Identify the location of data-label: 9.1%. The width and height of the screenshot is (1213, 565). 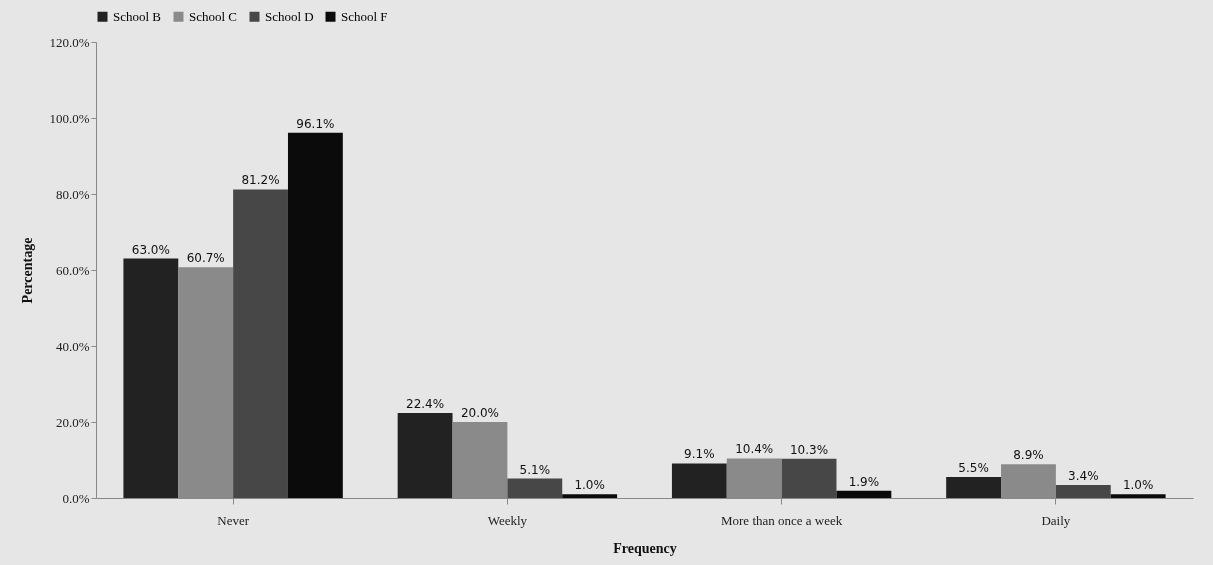
(699, 454).